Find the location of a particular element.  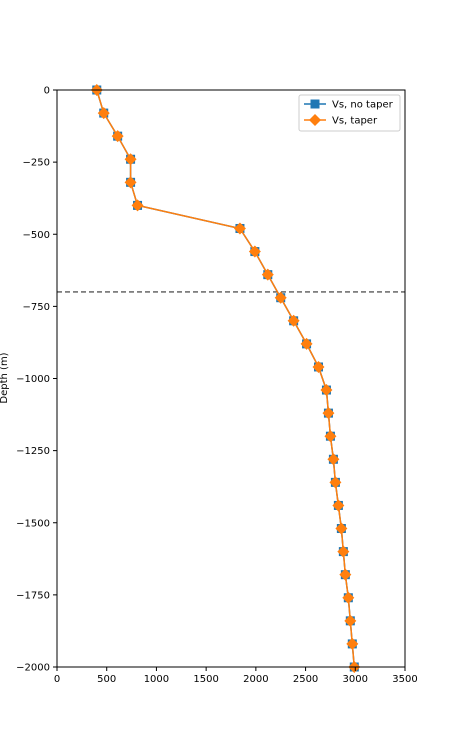

x-tick-label-3: 1500 is located at coordinates (205, 679).